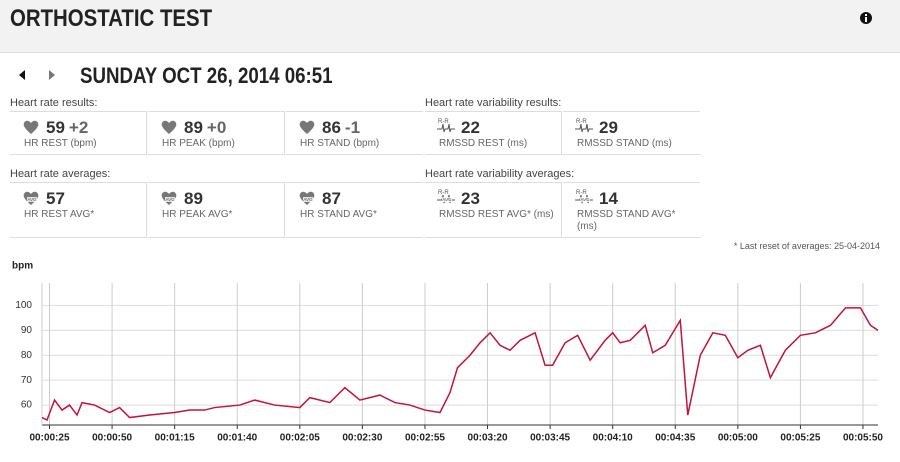 The width and height of the screenshot is (900, 462). Describe the element at coordinates (331, 127) in the screenshot. I see `metric-number: 86` at that location.